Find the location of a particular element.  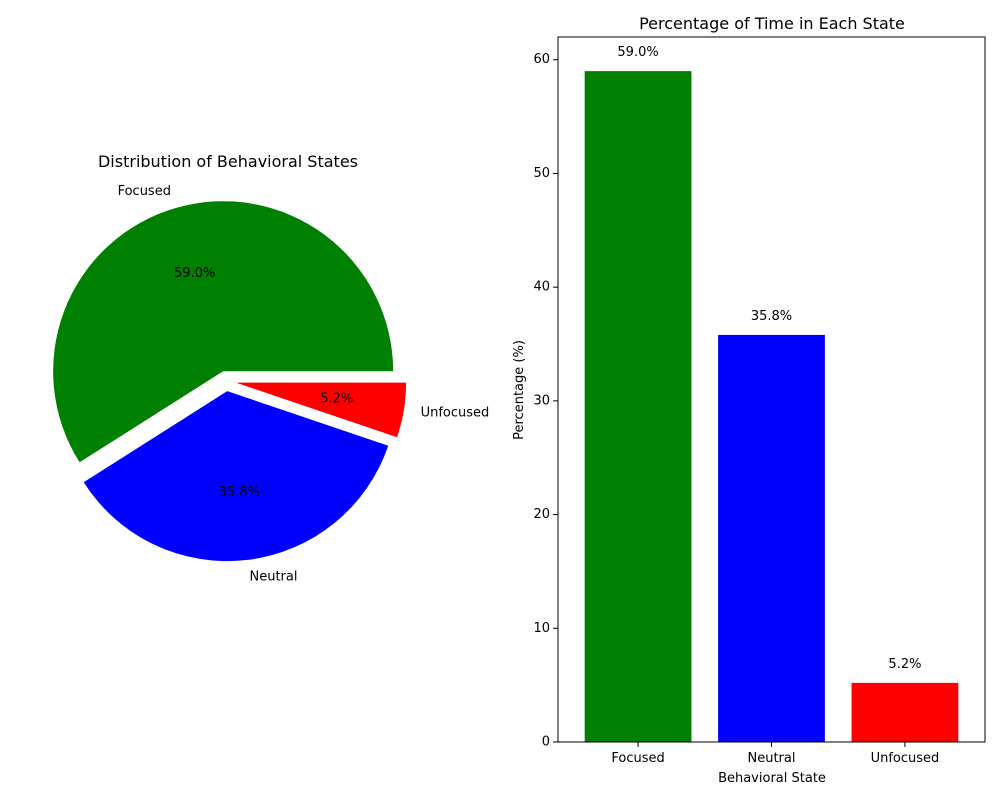

pie-slice-neutral is located at coordinates (236, 476).